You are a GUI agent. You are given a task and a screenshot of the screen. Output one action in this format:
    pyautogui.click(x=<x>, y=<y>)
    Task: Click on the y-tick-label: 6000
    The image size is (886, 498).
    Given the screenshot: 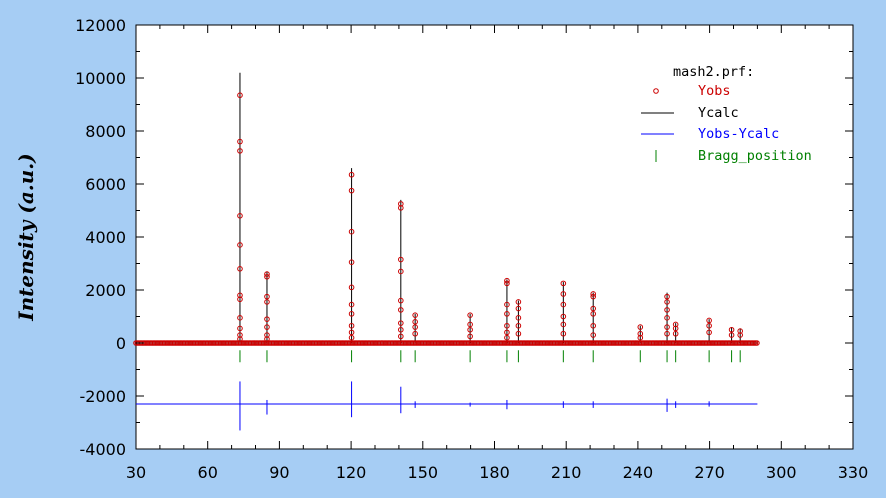 What is the action you would take?
    pyautogui.click(x=105, y=184)
    